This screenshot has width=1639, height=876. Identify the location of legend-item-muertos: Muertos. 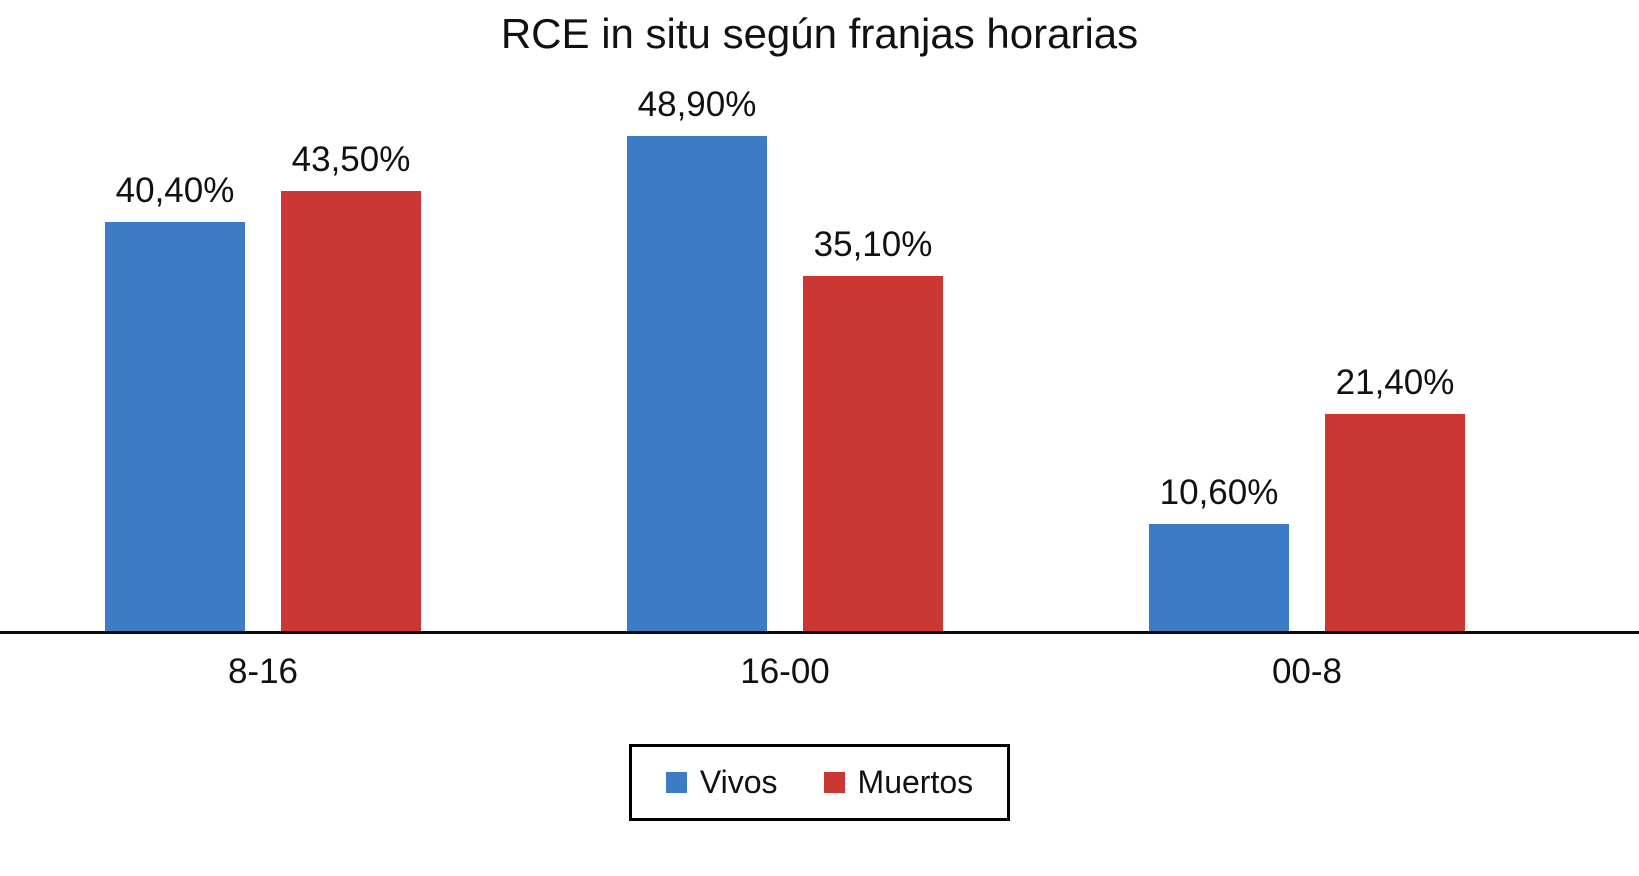
(898, 782).